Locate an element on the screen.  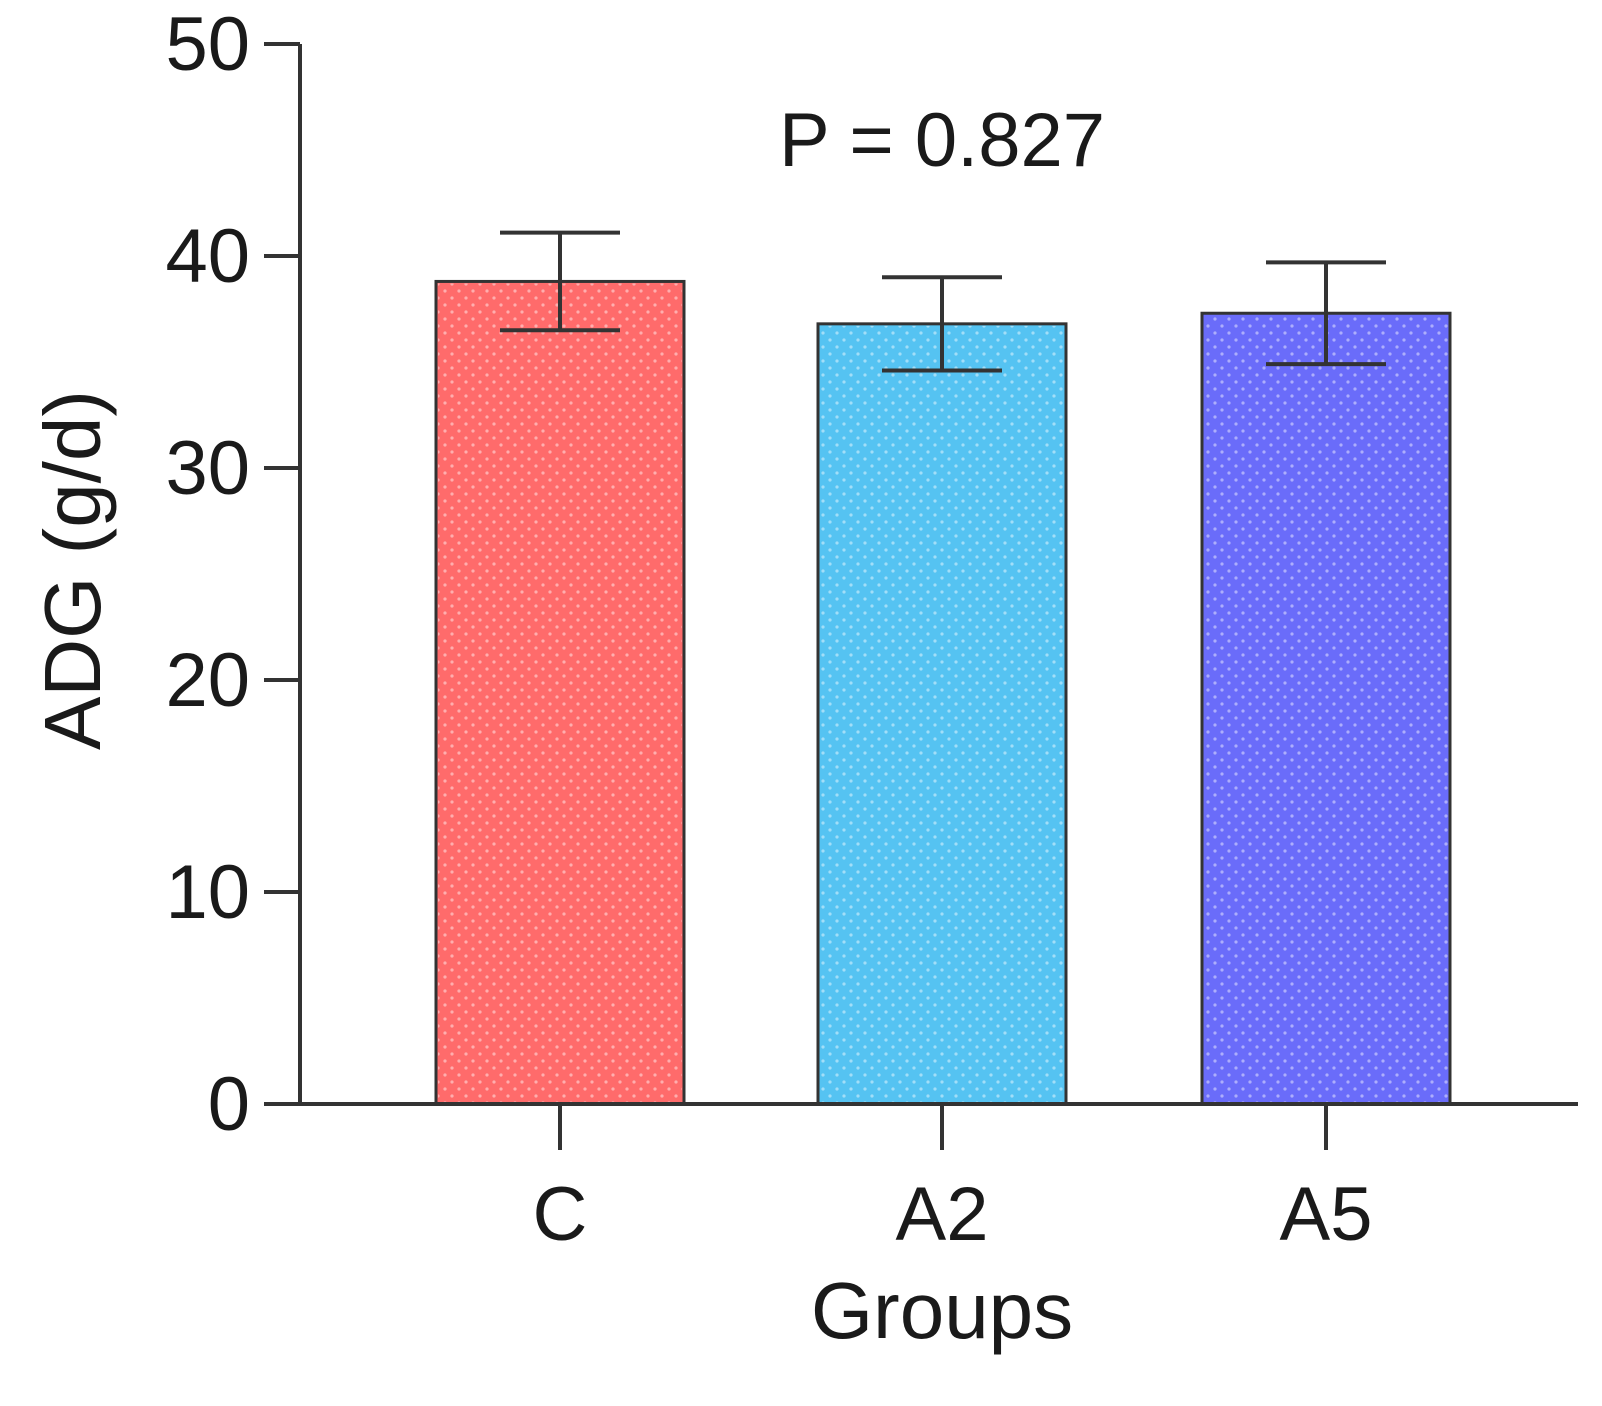
y-tick-label: 30 is located at coordinates (207, 468).